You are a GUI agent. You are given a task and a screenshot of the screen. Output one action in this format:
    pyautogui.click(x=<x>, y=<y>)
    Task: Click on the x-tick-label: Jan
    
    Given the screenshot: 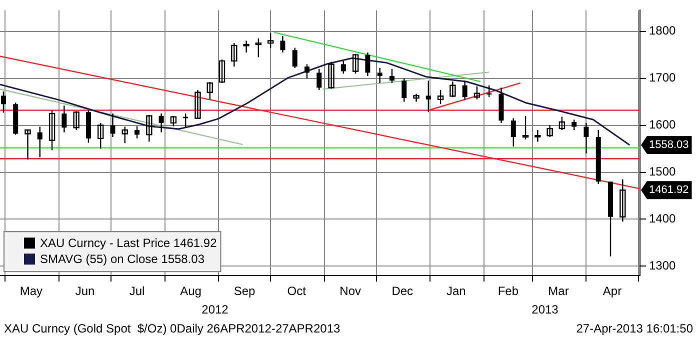 What is the action you would take?
    pyautogui.click(x=456, y=291)
    